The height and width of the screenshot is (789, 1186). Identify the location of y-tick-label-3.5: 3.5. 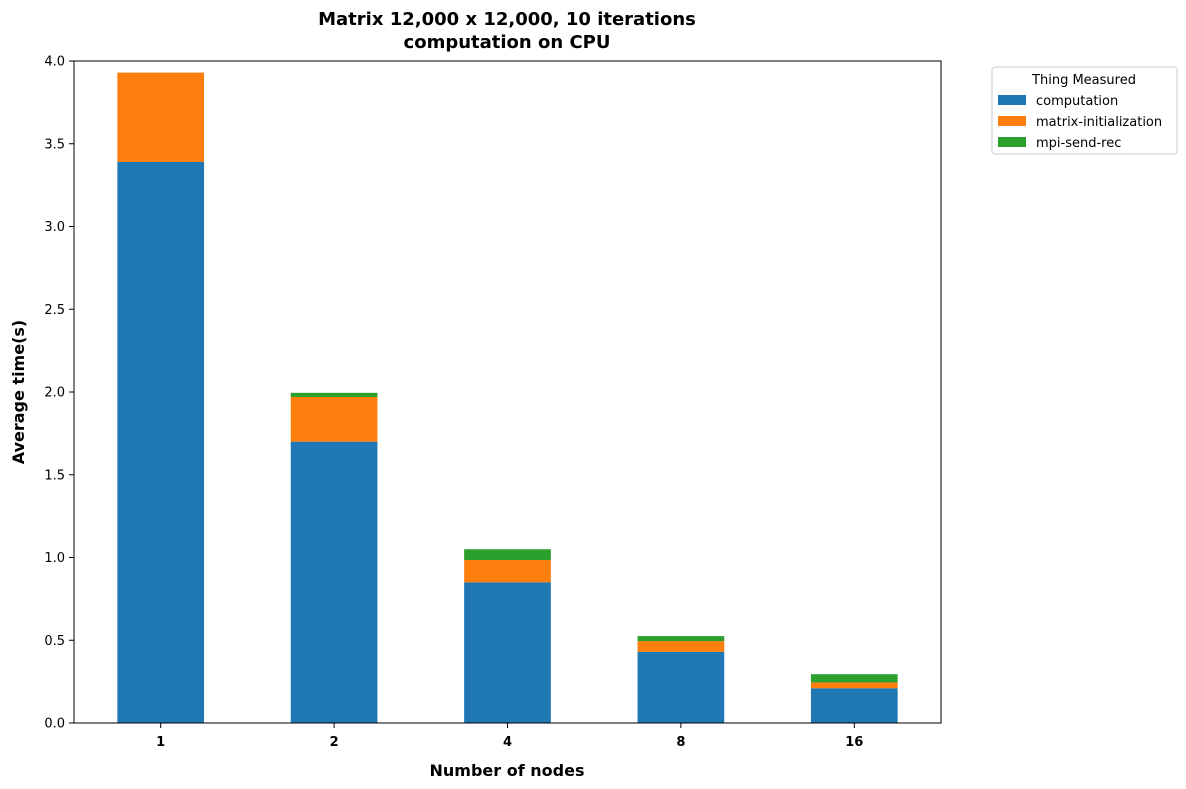
(54, 144).